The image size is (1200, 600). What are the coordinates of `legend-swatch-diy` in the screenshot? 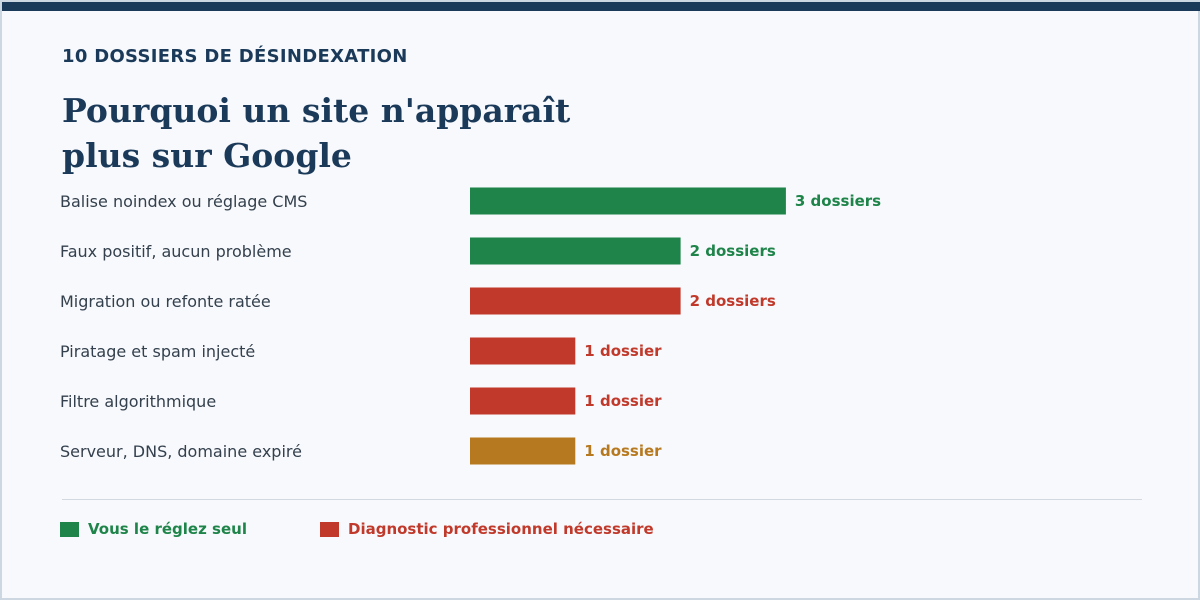 It's located at (69, 529).